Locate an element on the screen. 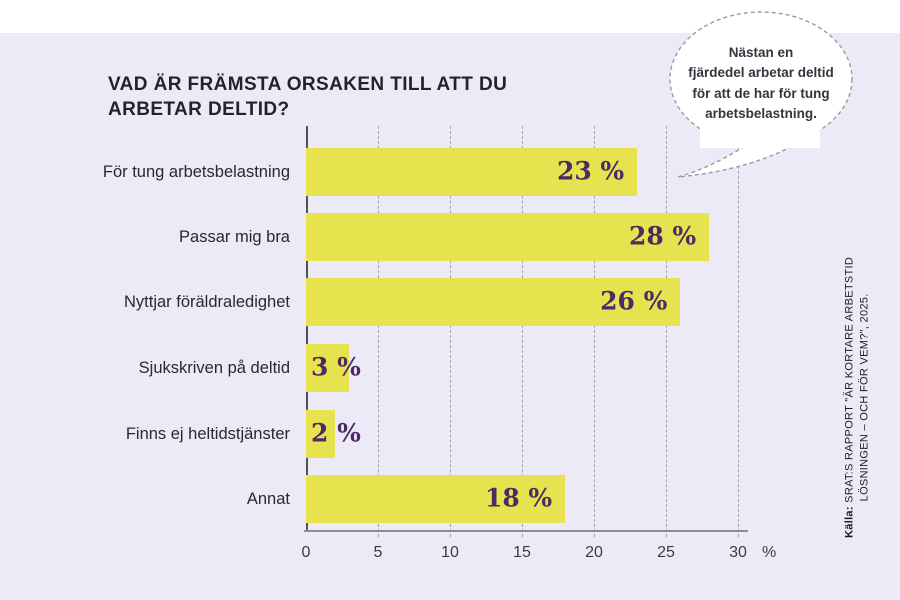  value-label: 3 % is located at coordinates (336, 367).